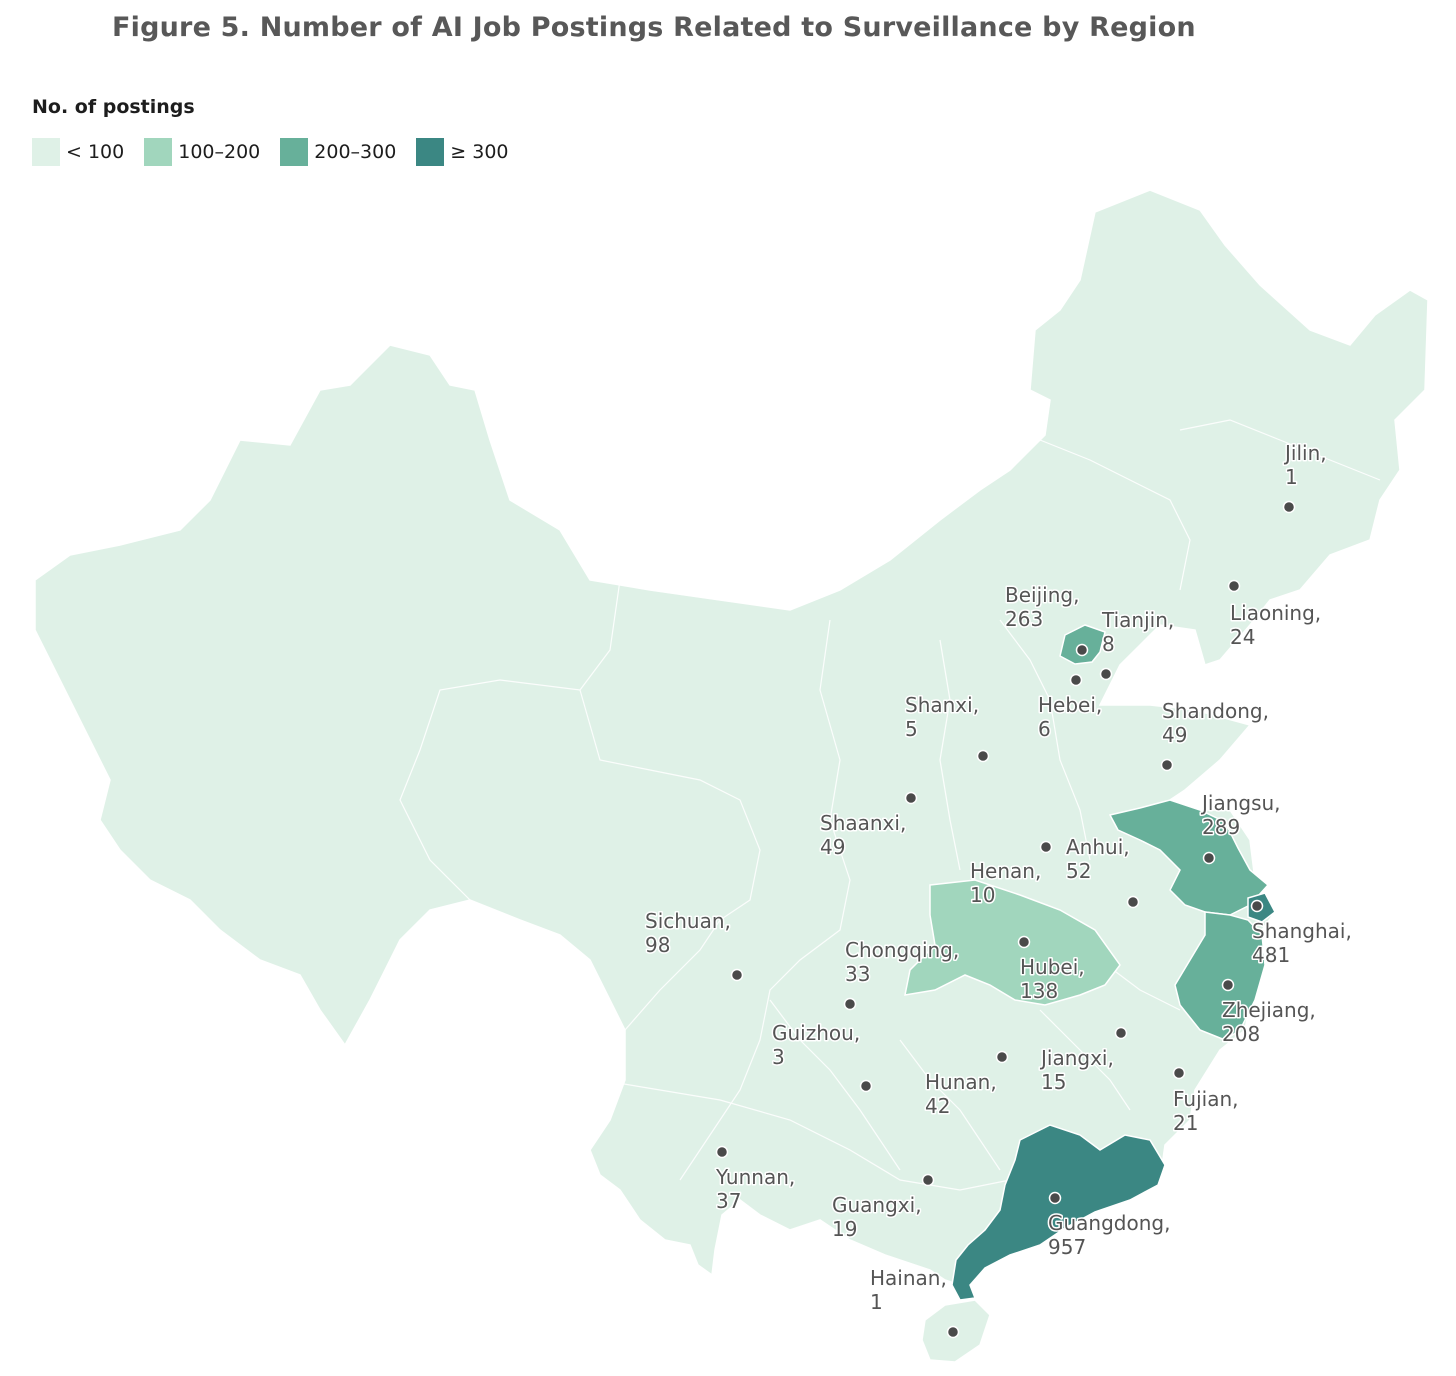 The image size is (1456, 1376). Describe the element at coordinates (1024, 942) in the screenshot. I see `region-marker-hubei` at that location.